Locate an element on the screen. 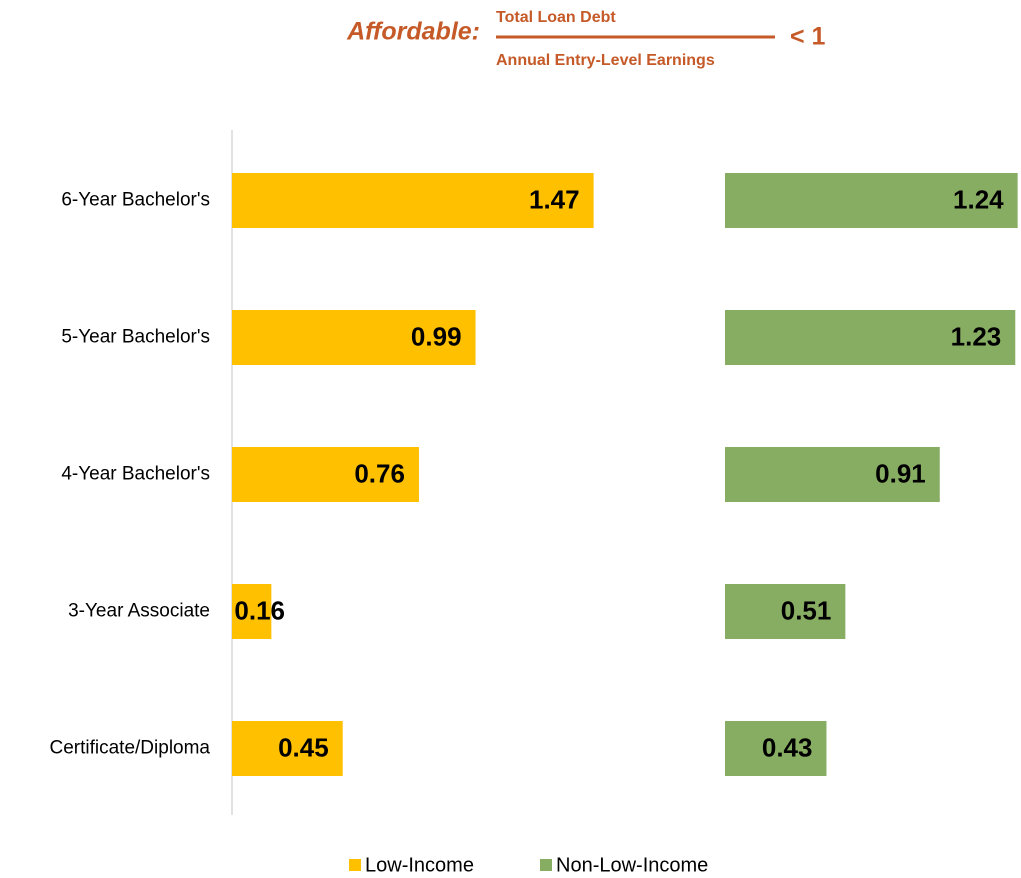 This screenshot has height=878, width=1021. numerator: Total Loan Debt is located at coordinates (556, 17).